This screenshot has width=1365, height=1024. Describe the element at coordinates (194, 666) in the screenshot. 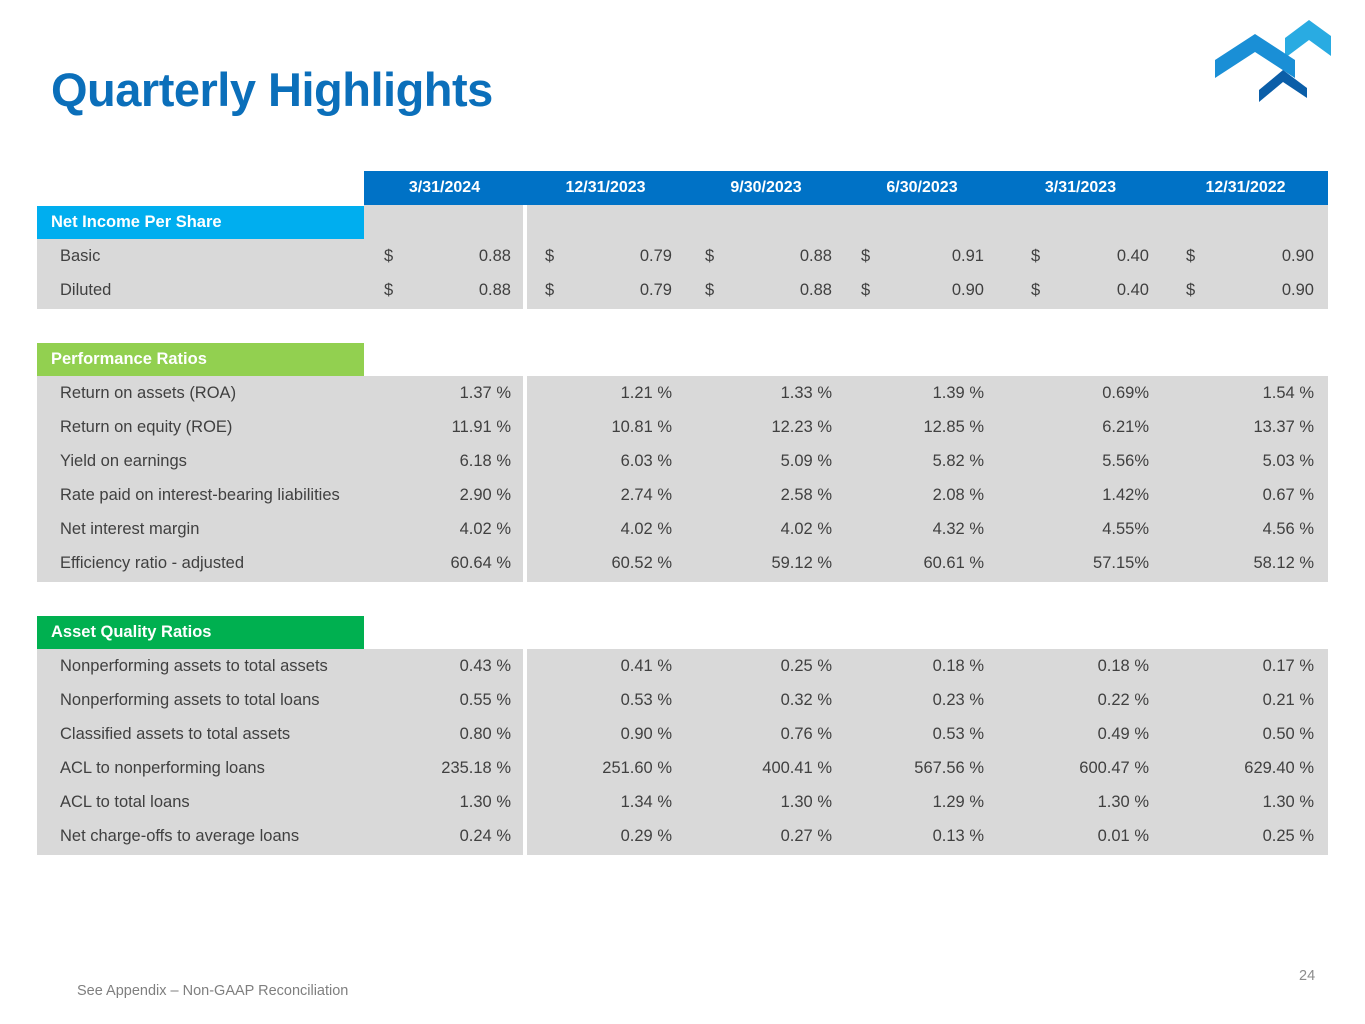

I see `row-label: Nonperforming assets to total assets` at that location.